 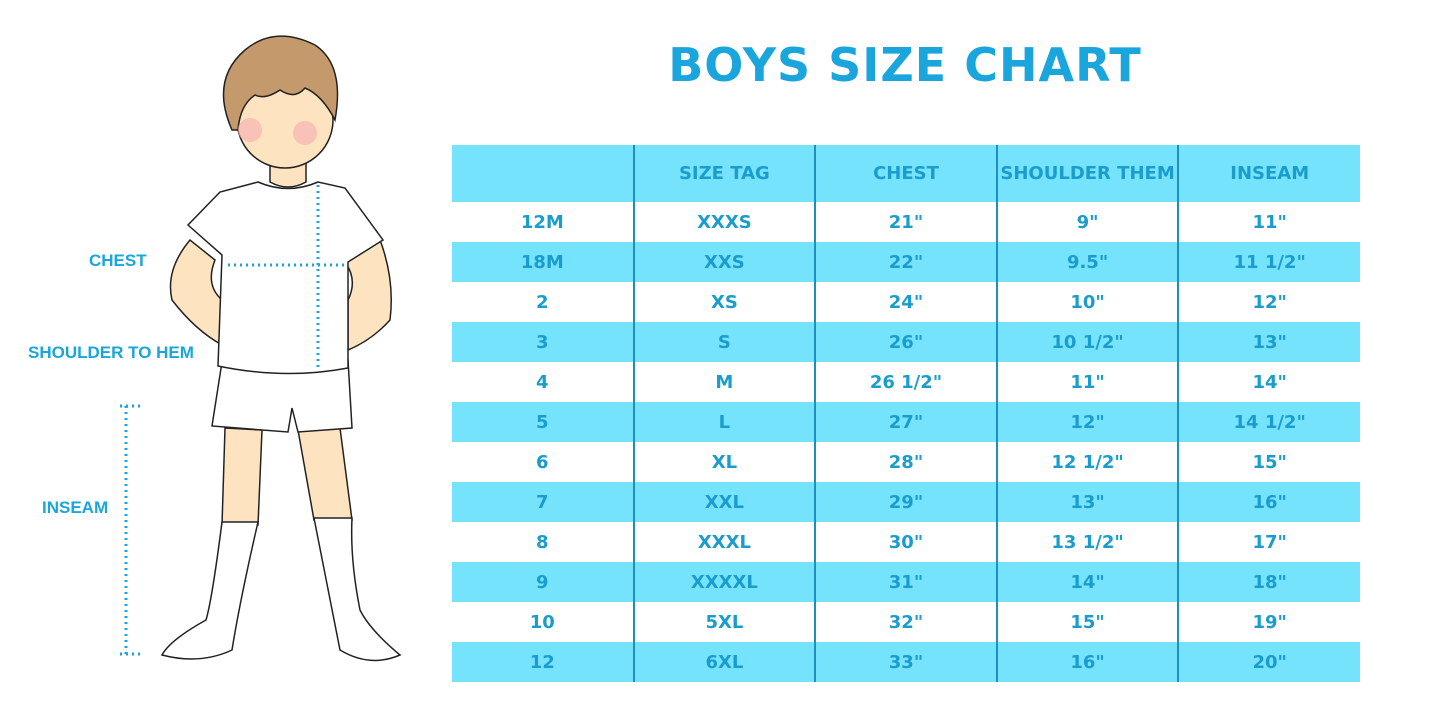 I want to click on table-row: 12M XXXS 21" 9" 11", so click(x=906, y=222).